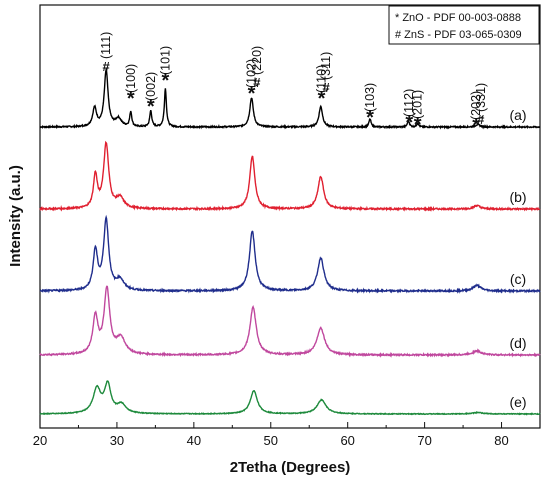  Describe the element at coordinates (517, 402) in the screenshot. I see `series-label-e: (e)` at that location.